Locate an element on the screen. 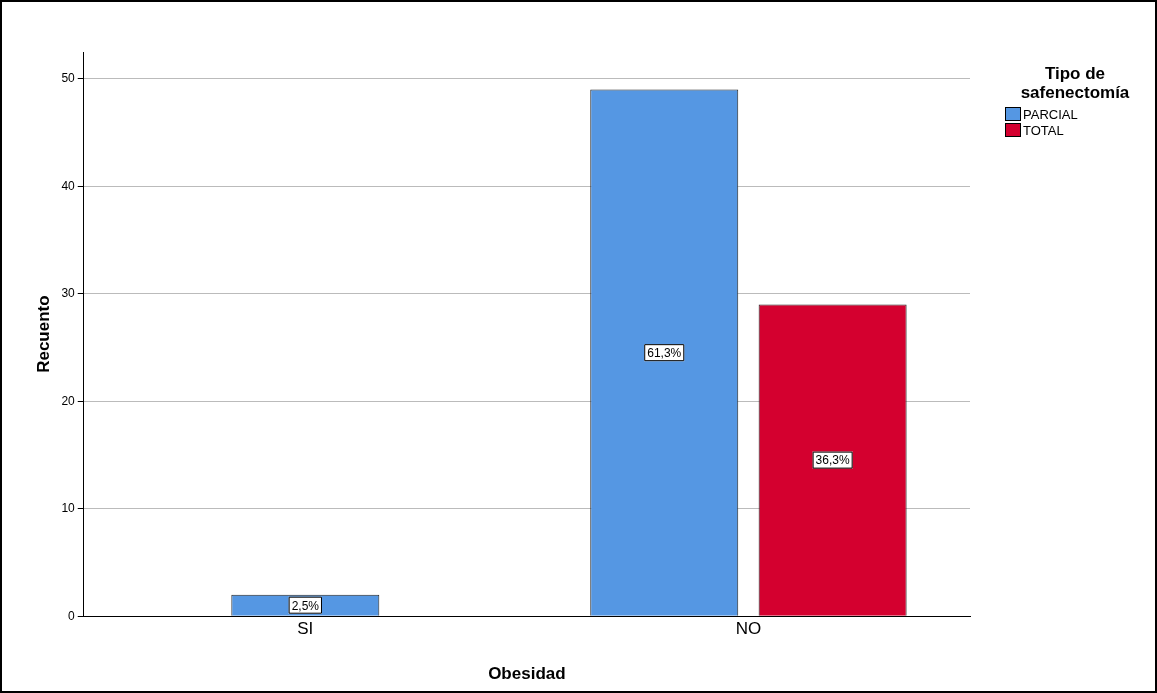  annotation: 2,5% is located at coordinates (305, 605).